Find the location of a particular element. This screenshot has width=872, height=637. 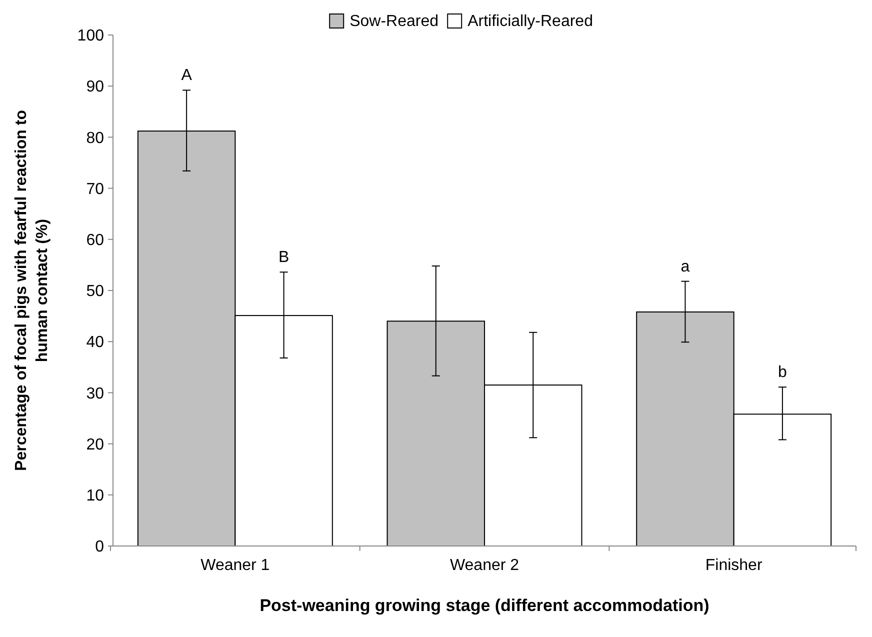

y-axis-title: Percentage of focal pigs with fearful reaction to human contact (%) is located at coordinates (32, 290).